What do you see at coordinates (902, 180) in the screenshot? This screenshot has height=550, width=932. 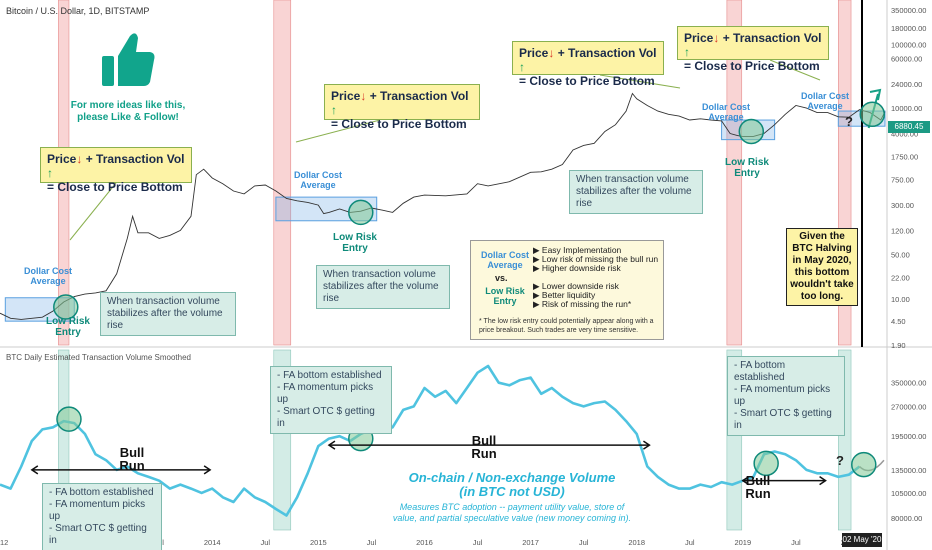 I see `price-axis-tick: 750.00` at bounding box center [902, 180].